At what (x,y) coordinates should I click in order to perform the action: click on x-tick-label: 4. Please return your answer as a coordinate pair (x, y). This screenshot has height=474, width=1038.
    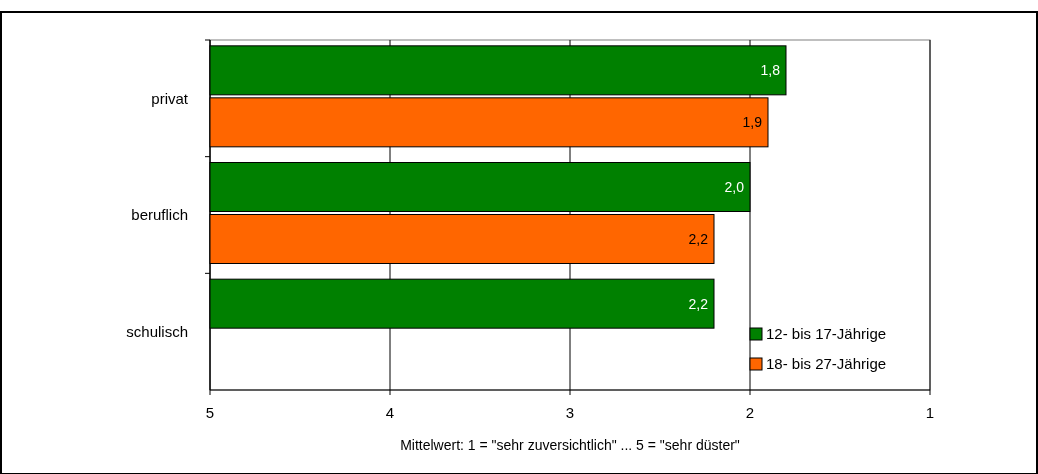
    Looking at the image, I should click on (390, 412).